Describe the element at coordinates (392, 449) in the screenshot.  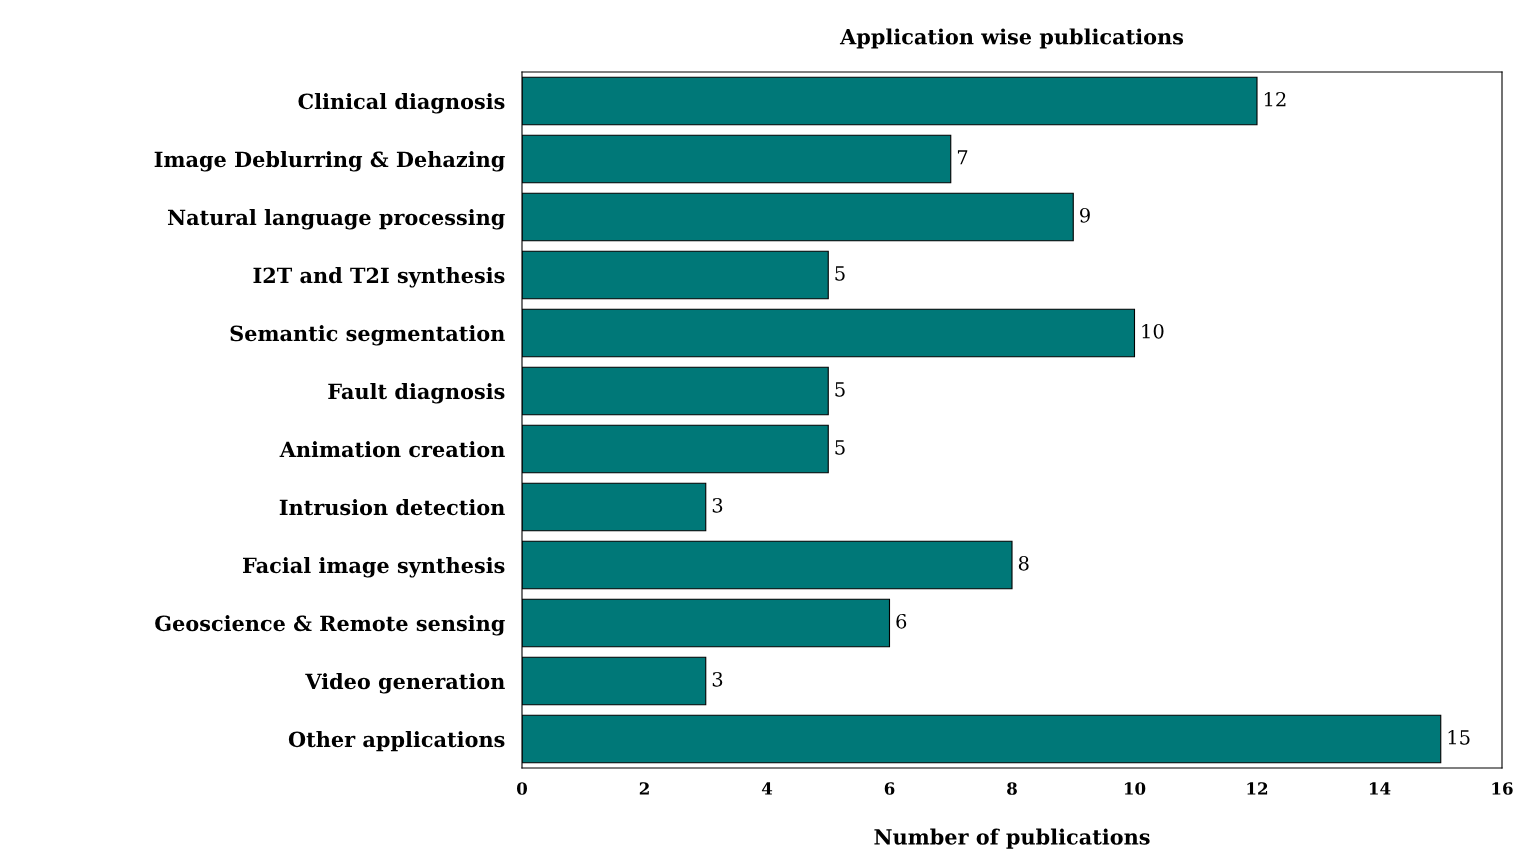
I see `y-tick-label: Animation creation` at that location.